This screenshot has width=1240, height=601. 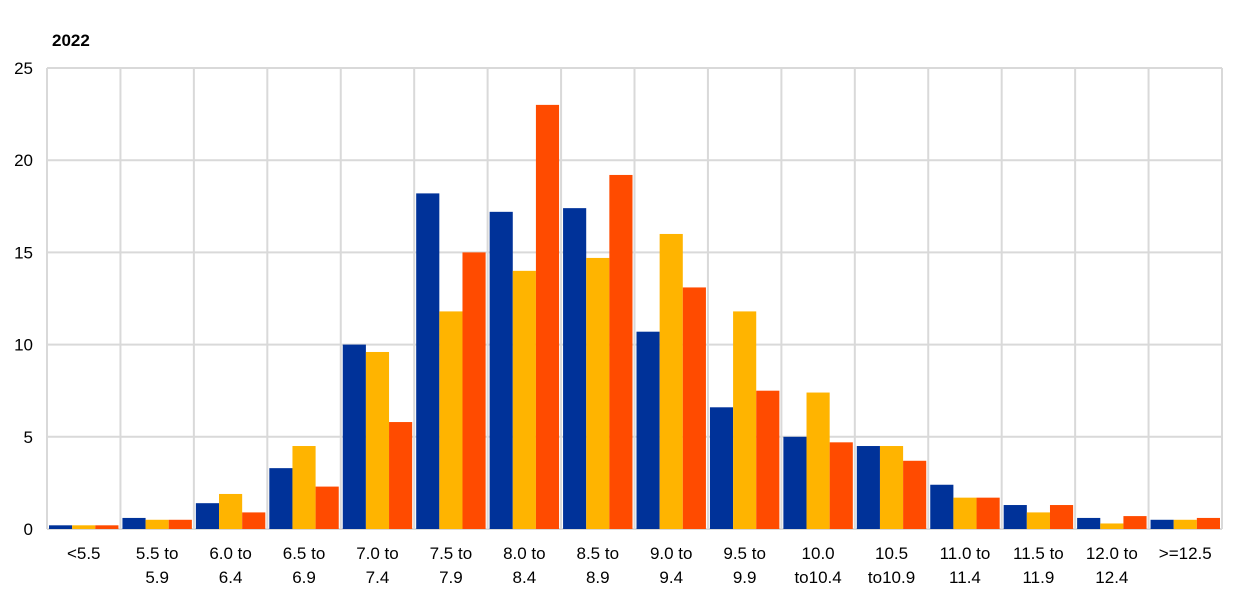 I want to click on y-tick-label: 15, so click(x=23, y=252).